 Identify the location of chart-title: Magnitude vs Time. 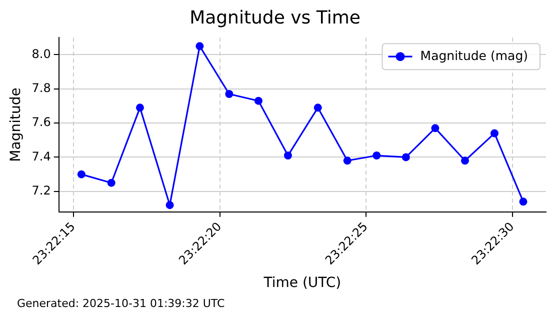
(275, 17).